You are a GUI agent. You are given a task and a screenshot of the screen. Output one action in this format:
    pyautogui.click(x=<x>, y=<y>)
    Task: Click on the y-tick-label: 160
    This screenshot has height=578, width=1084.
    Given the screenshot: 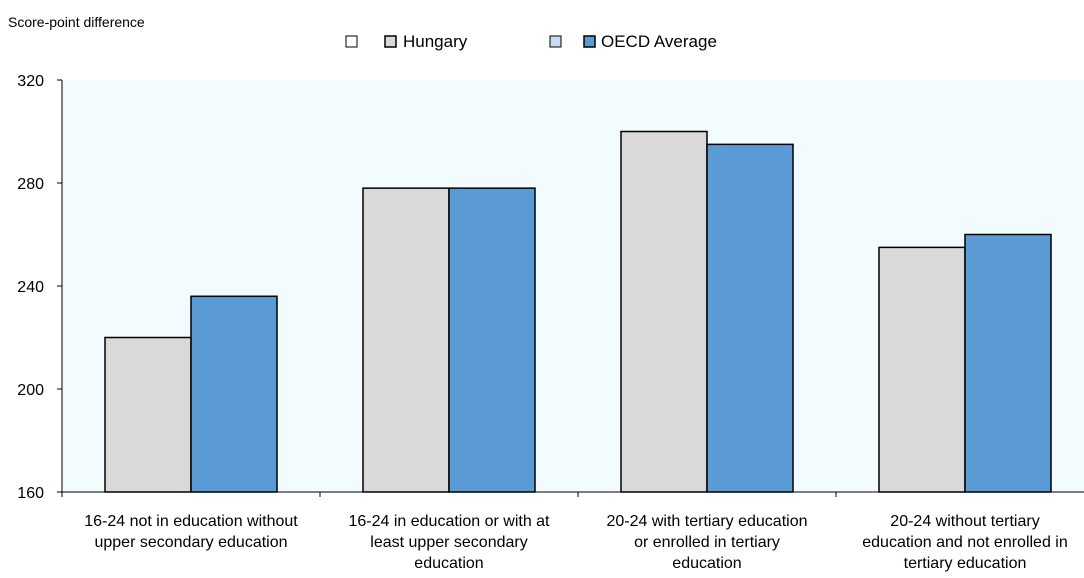 What is the action you would take?
    pyautogui.click(x=30, y=493)
    